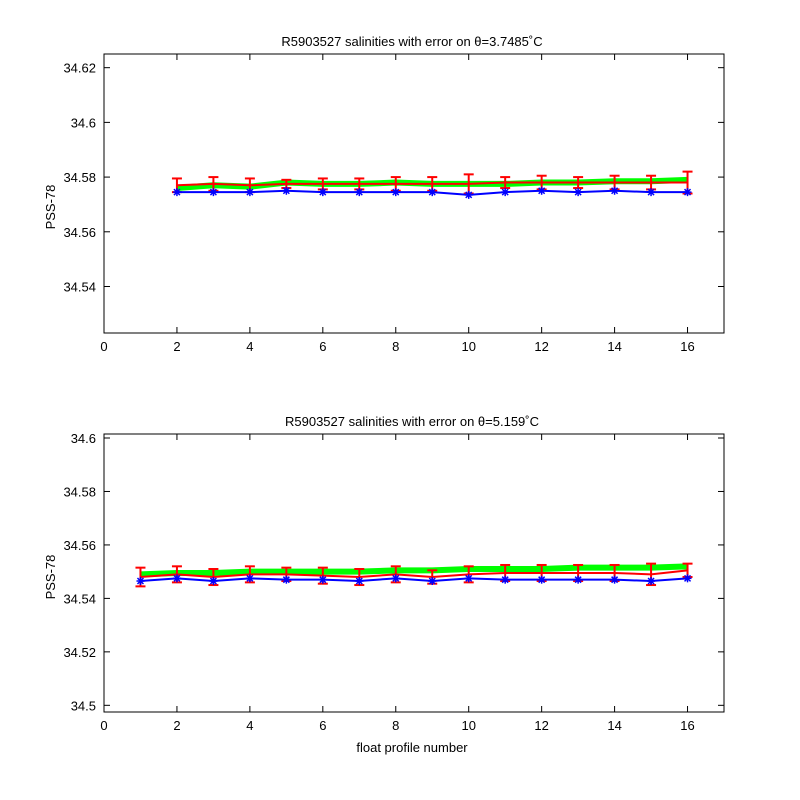 This screenshot has height=800, width=800. What do you see at coordinates (83, 705) in the screenshot?
I see `y-tick-label: 34.5` at bounding box center [83, 705].